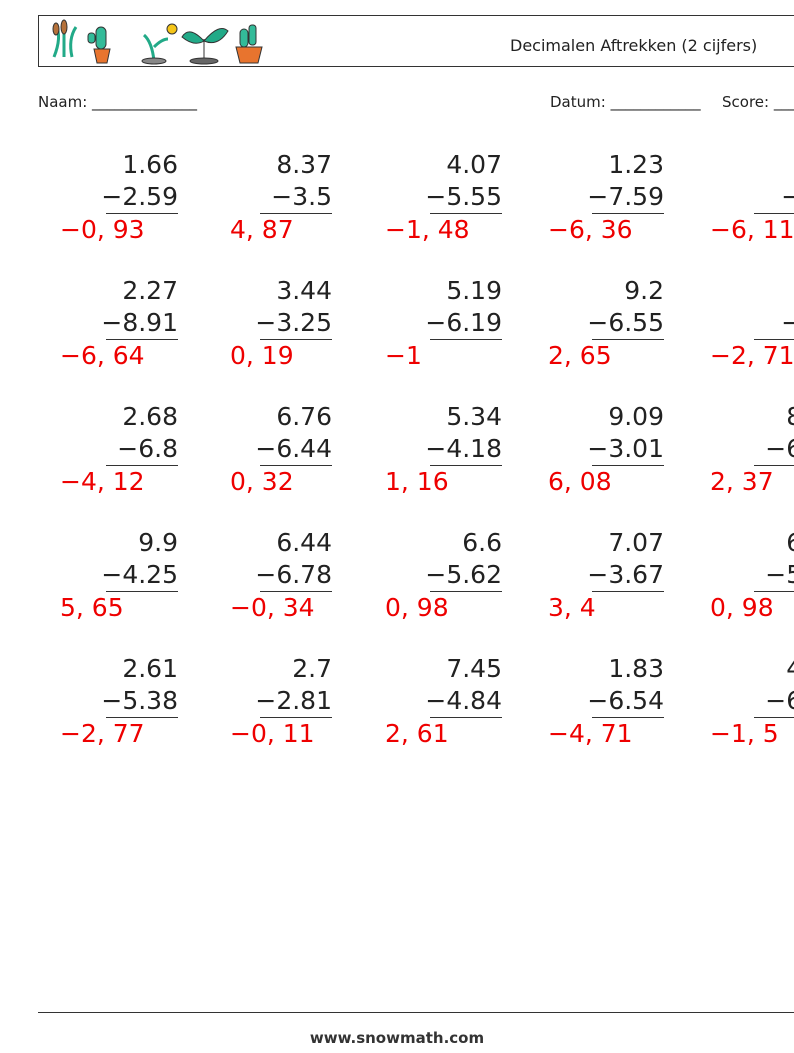  What do you see at coordinates (139, 700) in the screenshot?
I see `subtrahend: −5.38` at bounding box center [139, 700].